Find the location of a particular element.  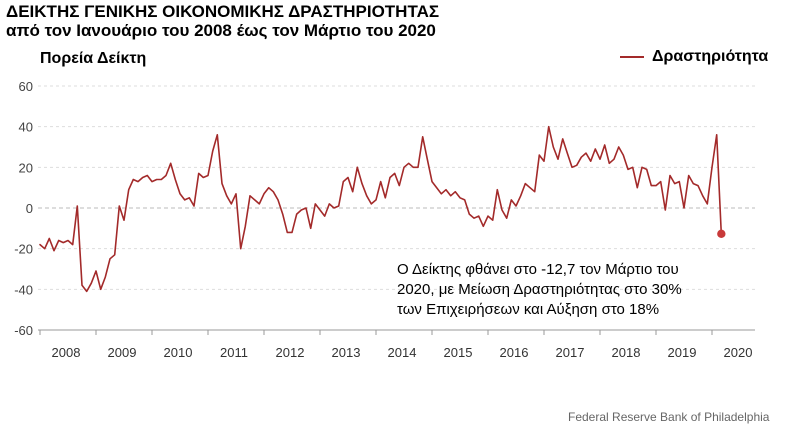

y-tick-label: 0 is located at coordinates (29, 208).